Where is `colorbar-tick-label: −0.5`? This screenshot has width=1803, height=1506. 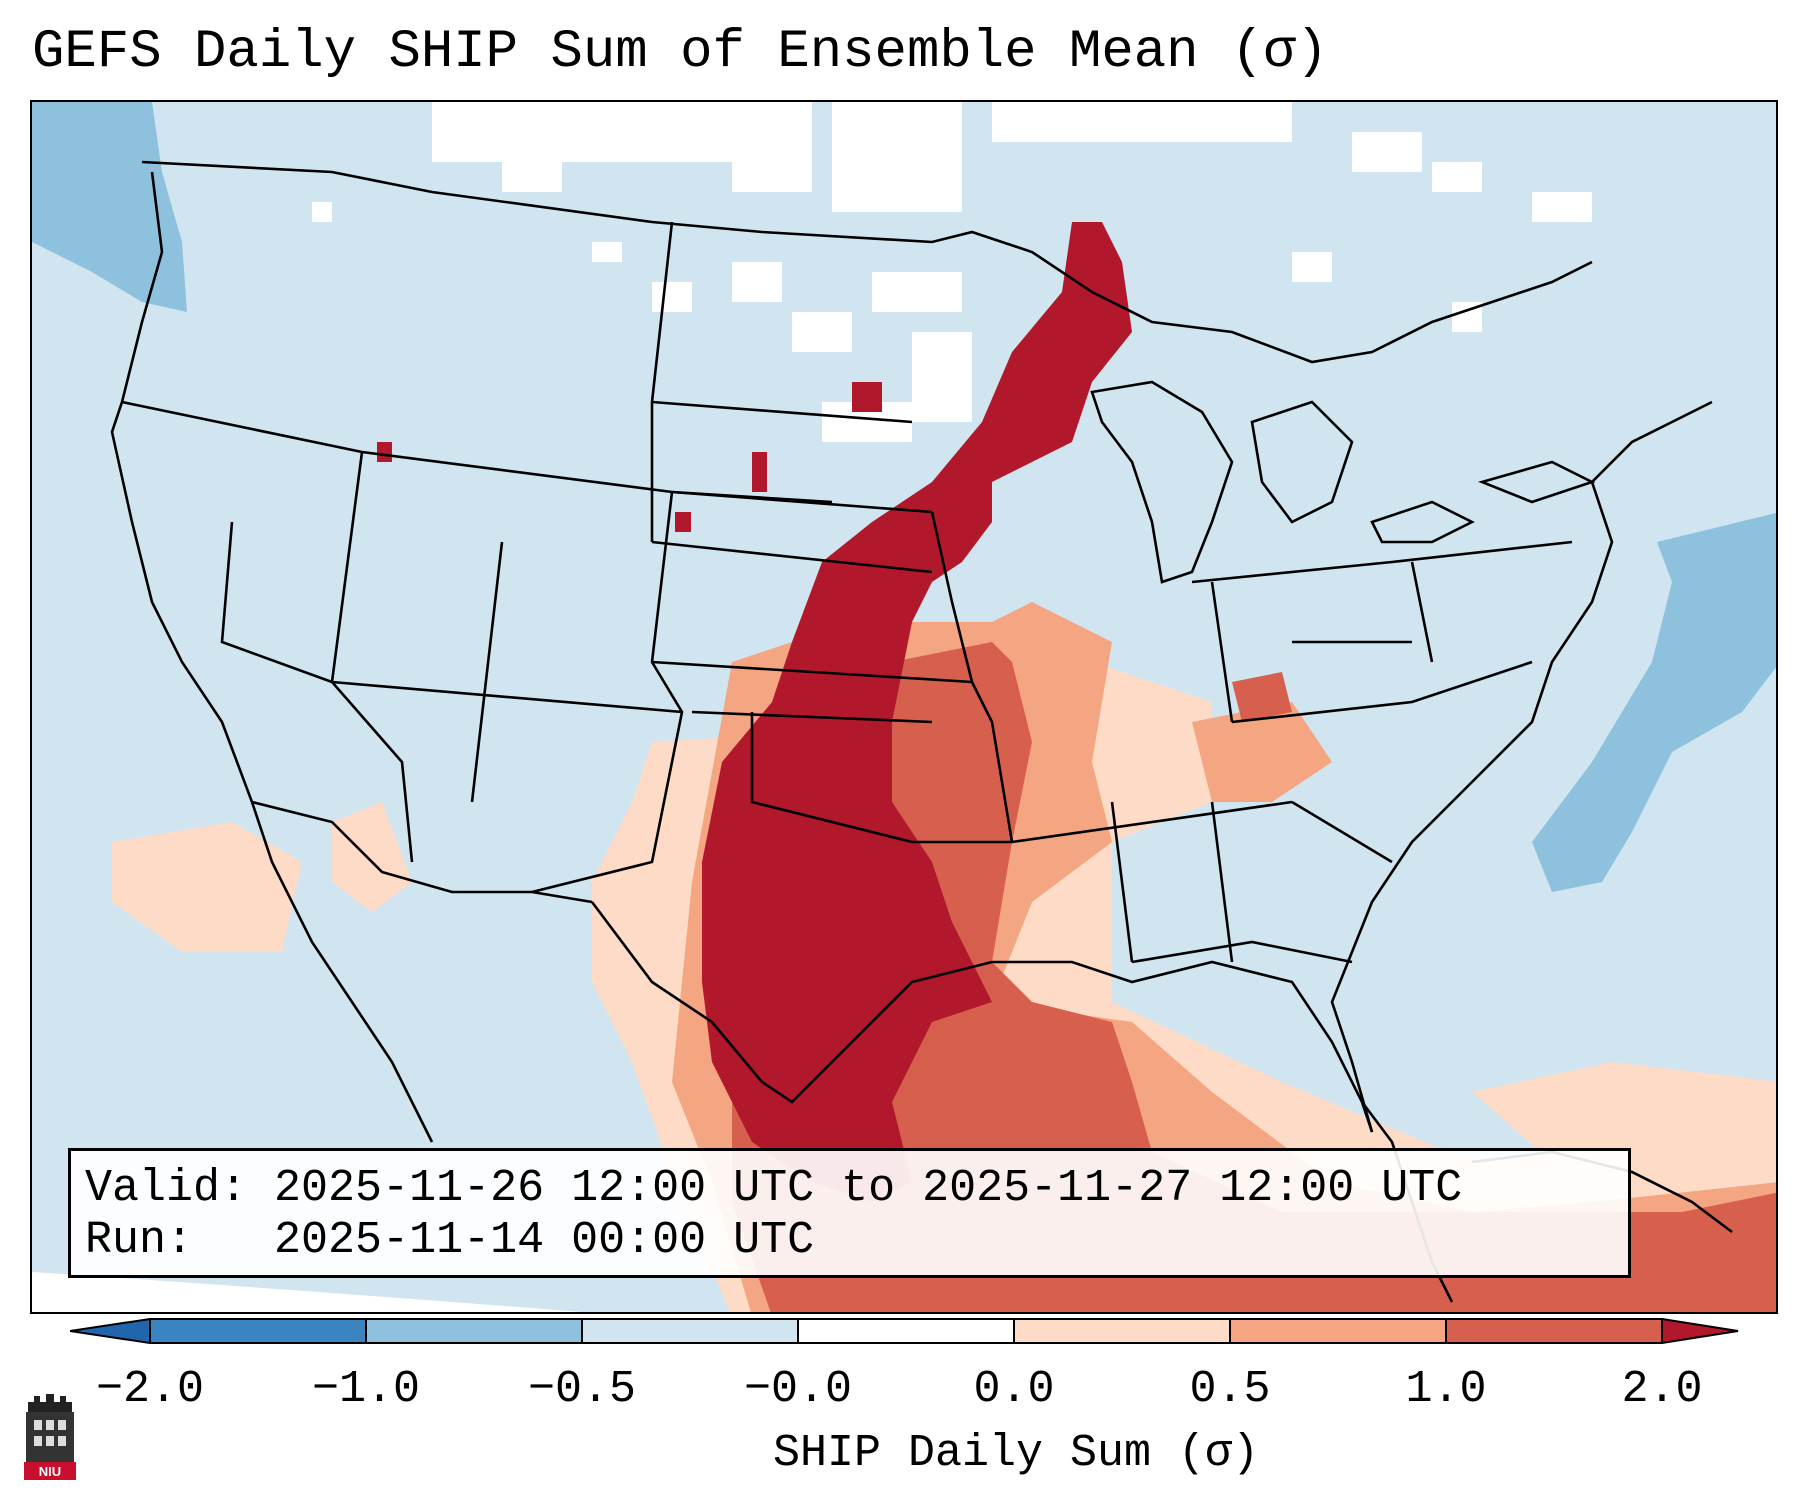 colorbar-tick-label: −0.5 is located at coordinates (582, 1389).